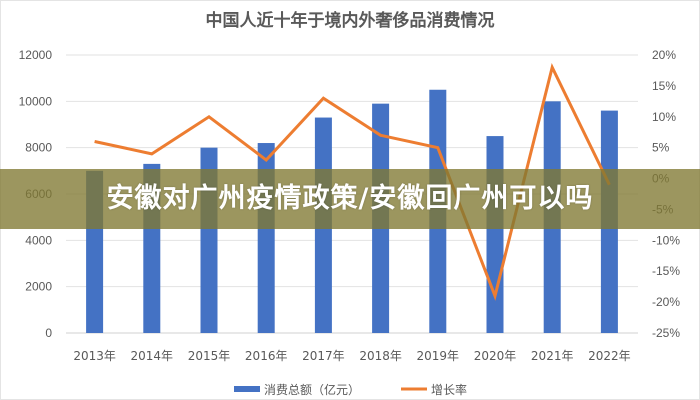  Describe the element at coordinates (552, 356) in the screenshot. I see `x-axis-label: 2021年` at that location.